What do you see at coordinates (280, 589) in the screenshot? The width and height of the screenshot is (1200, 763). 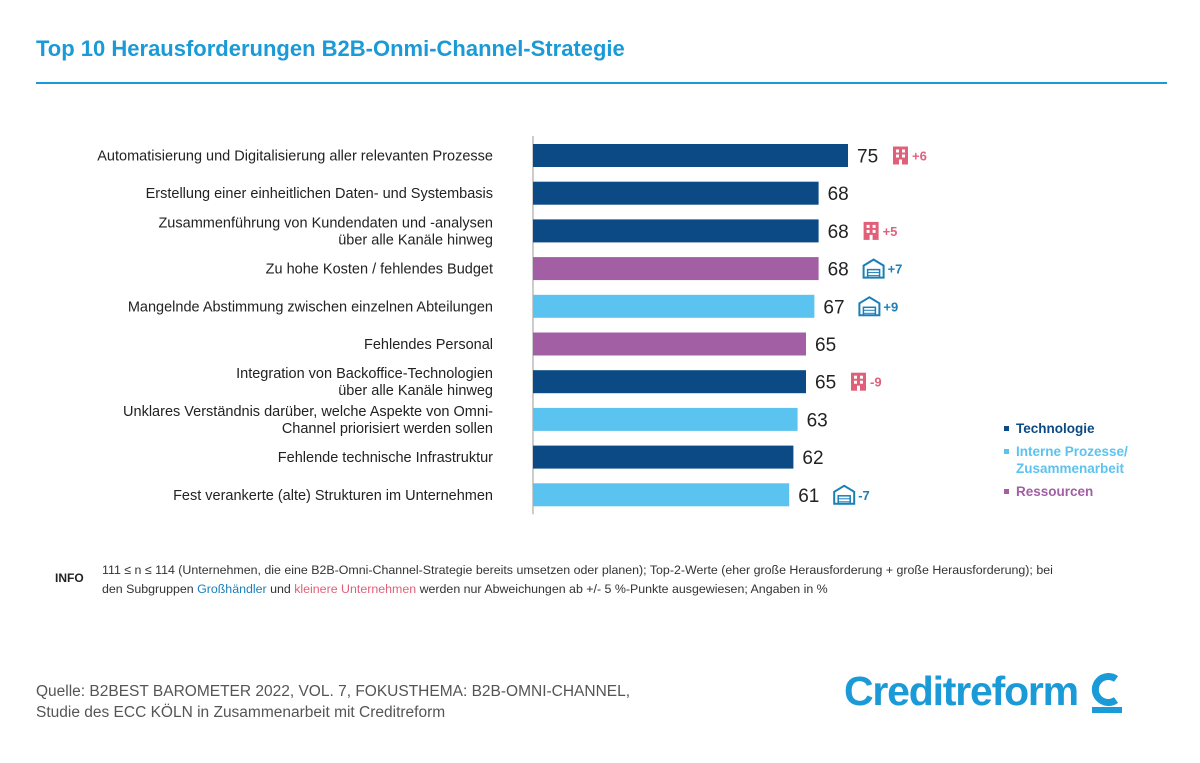 I see `info-text-middle: und` at bounding box center [280, 589].